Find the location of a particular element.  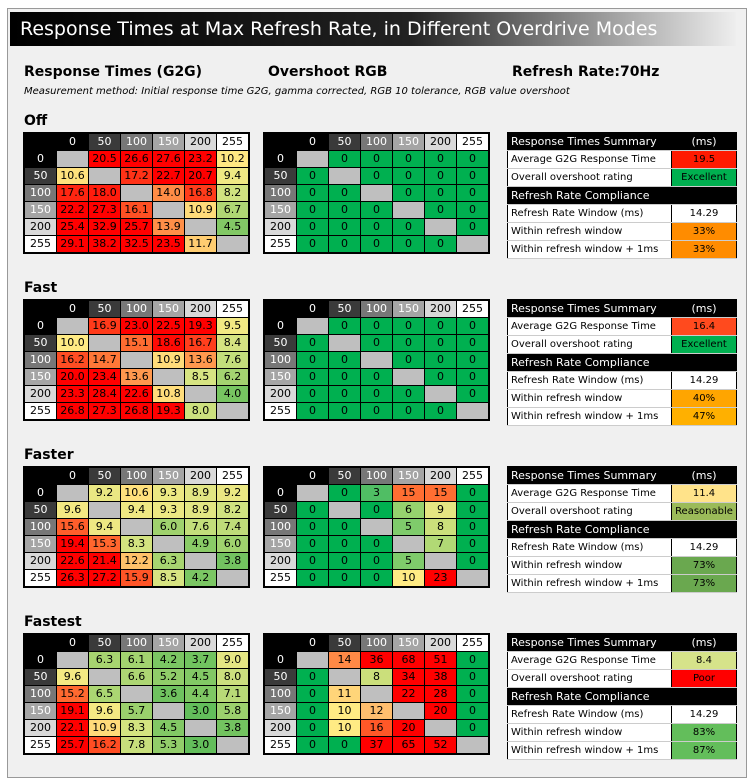

refresh-rate-label: Refresh Rate: is located at coordinates (566, 72).